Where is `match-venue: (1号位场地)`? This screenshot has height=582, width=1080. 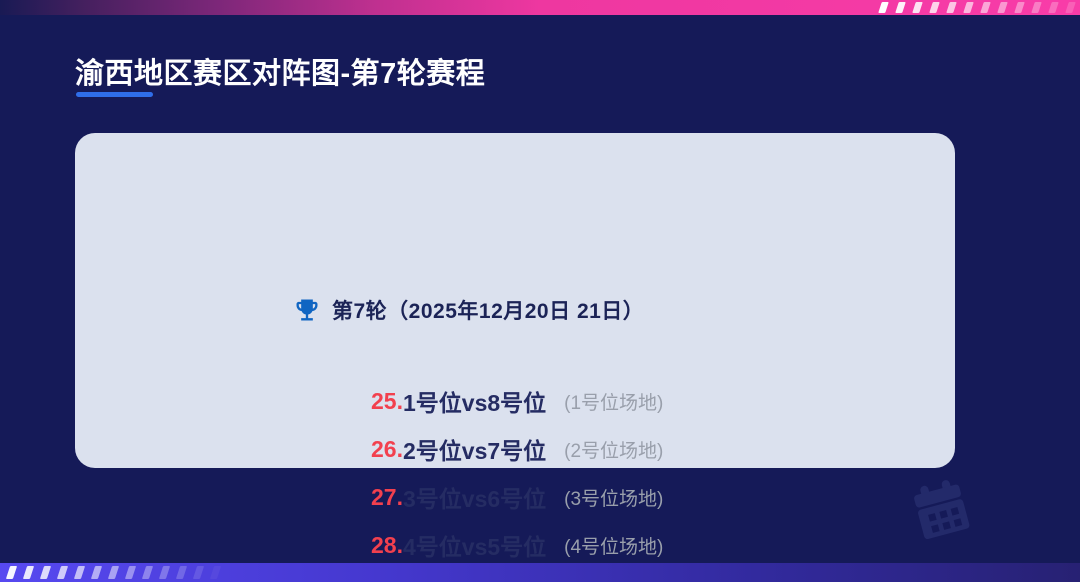
match-venue: (1号位场地) is located at coordinates (614, 403).